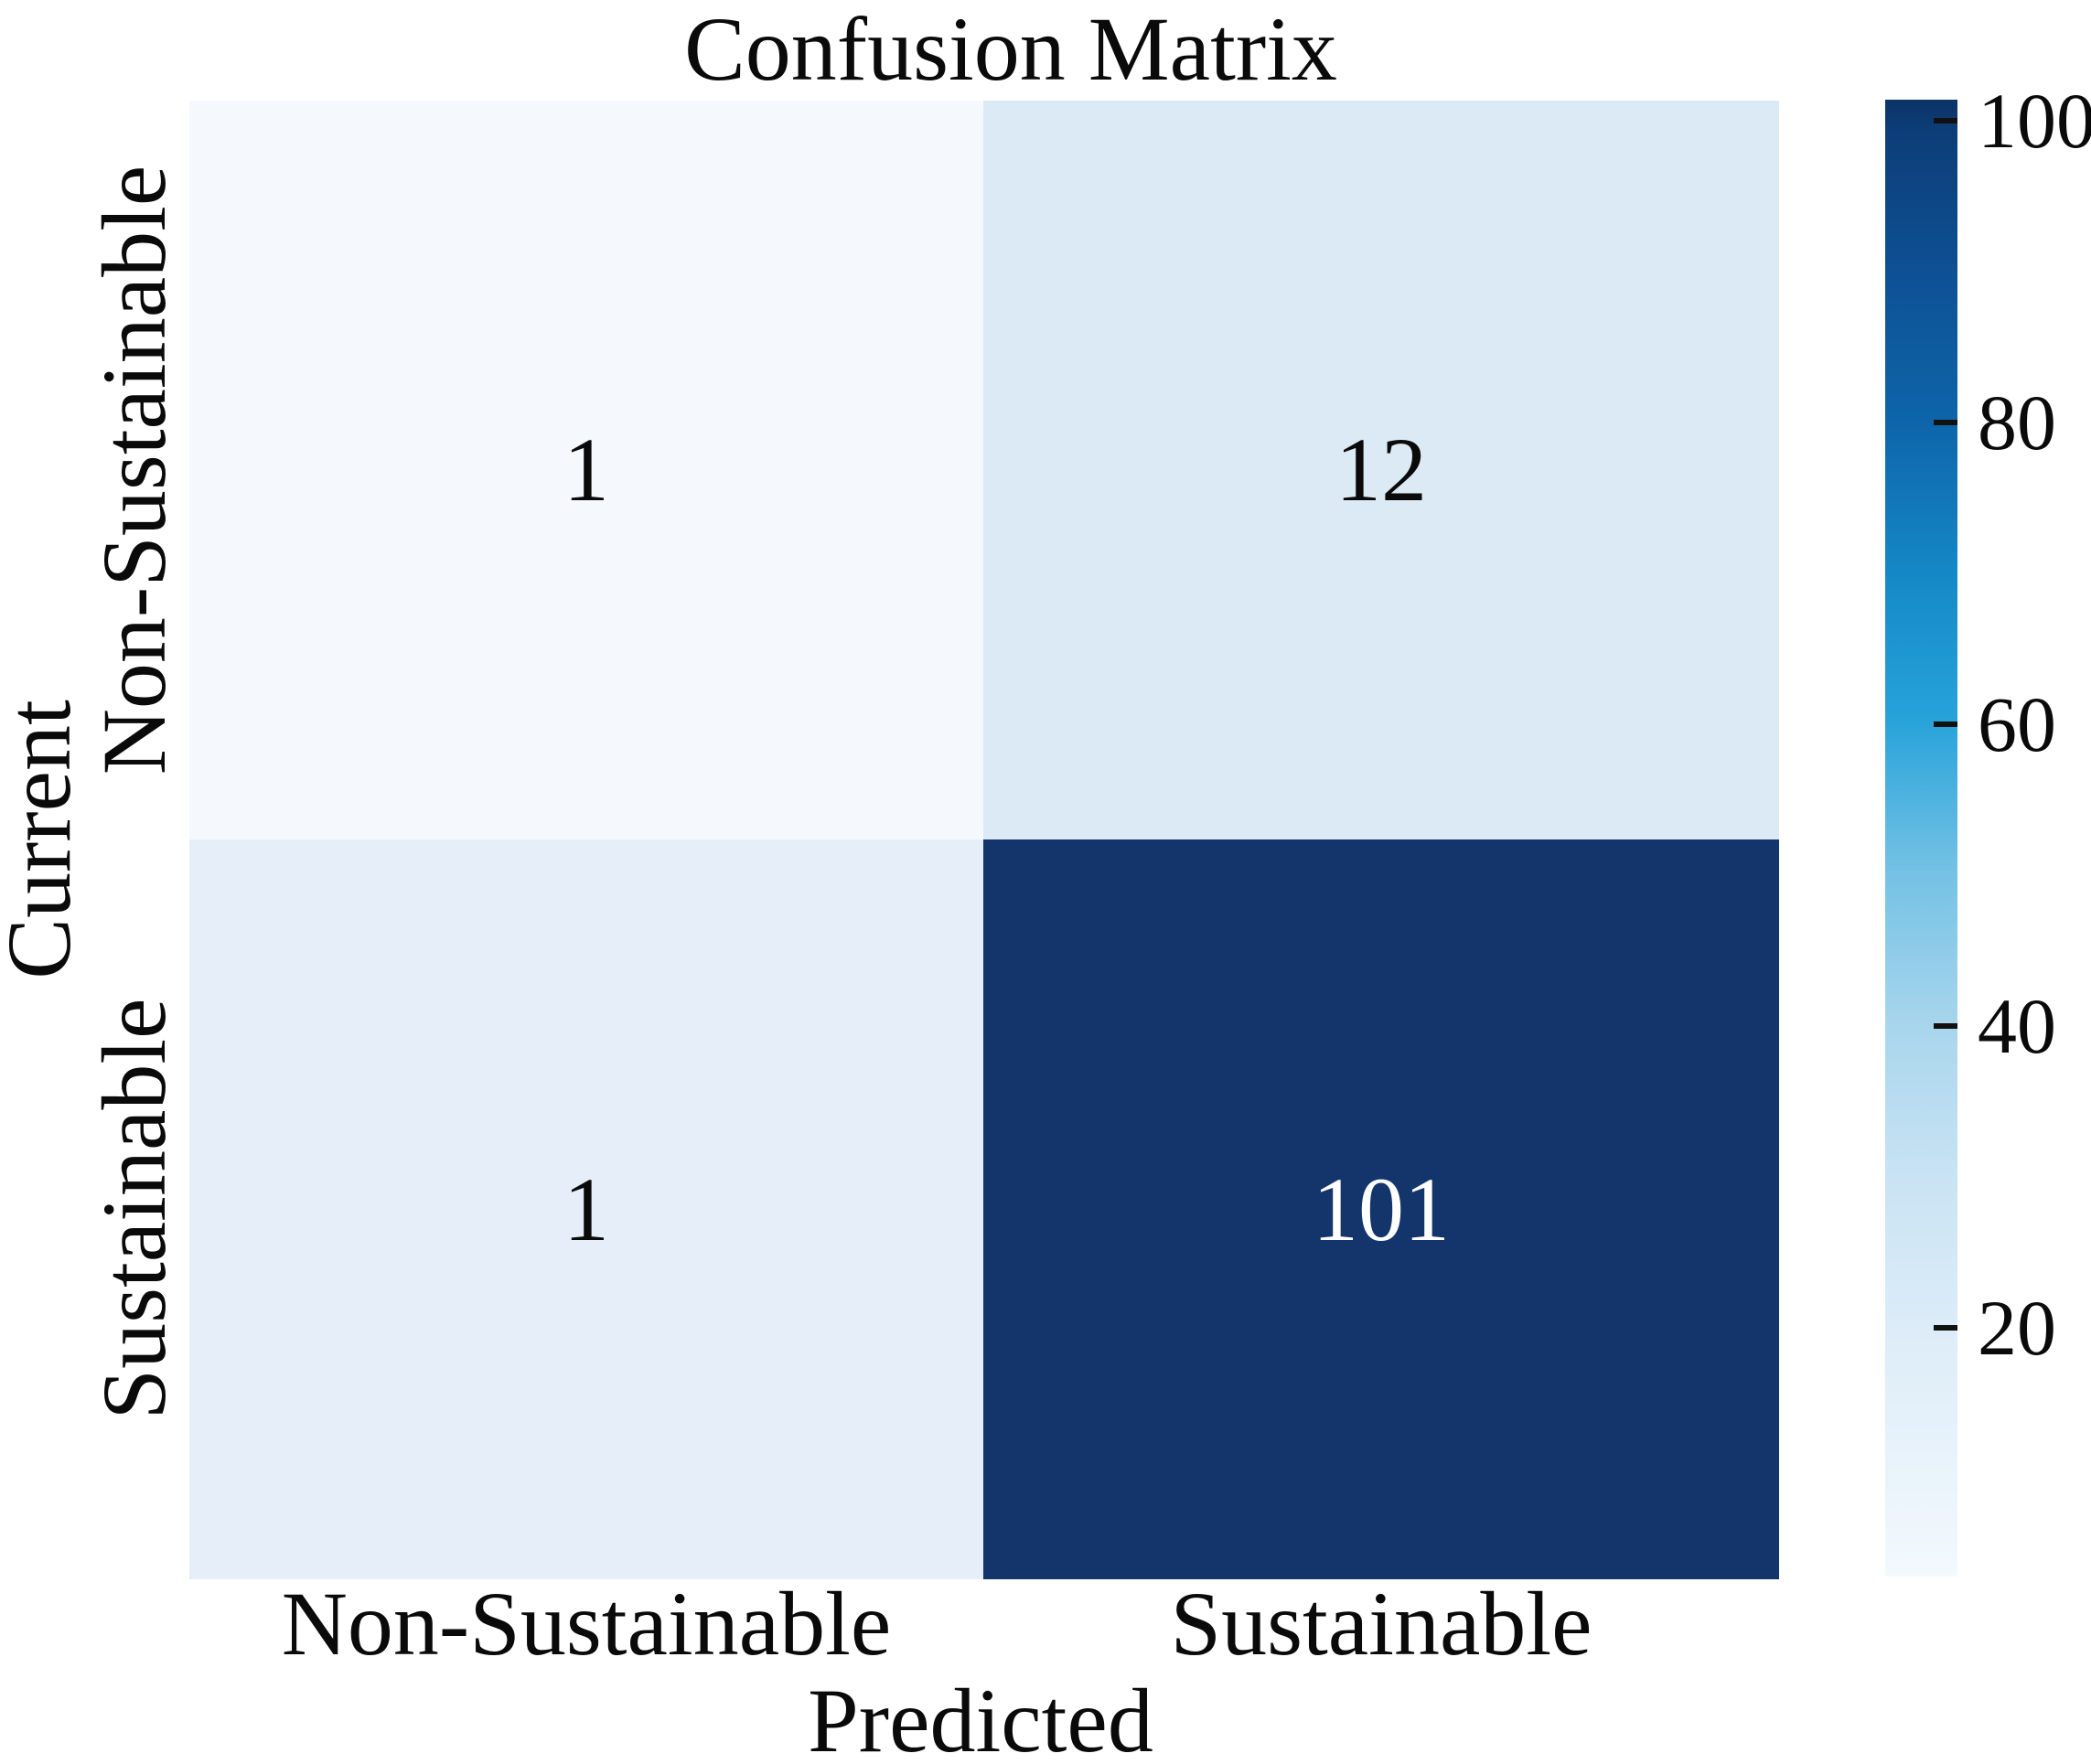  Describe the element at coordinates (1921, 838) in the screenshot. I see `colorbar-gradient` at that location.